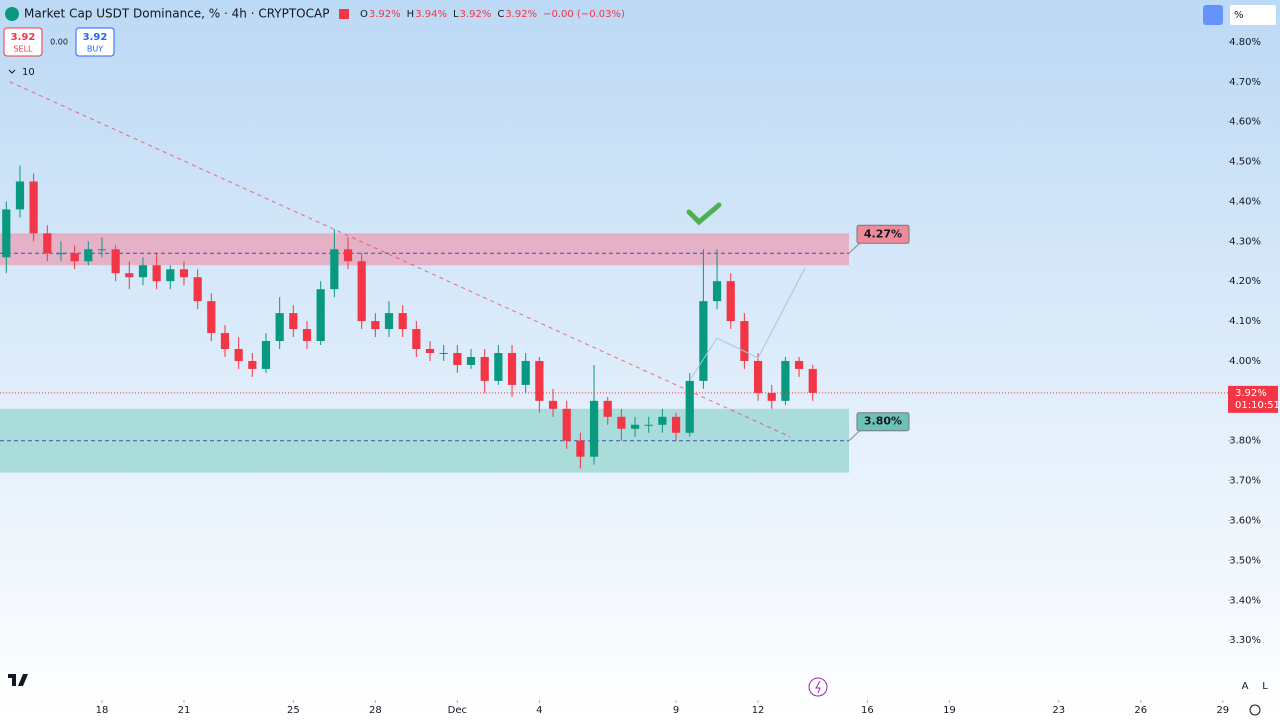 The width and height of the screenshot is (1280, 723). What do you see at coordinates (1245, 82) in the screenshot?
I see `y-tick-label: 4.70%` at bounding box center [1245, 82].